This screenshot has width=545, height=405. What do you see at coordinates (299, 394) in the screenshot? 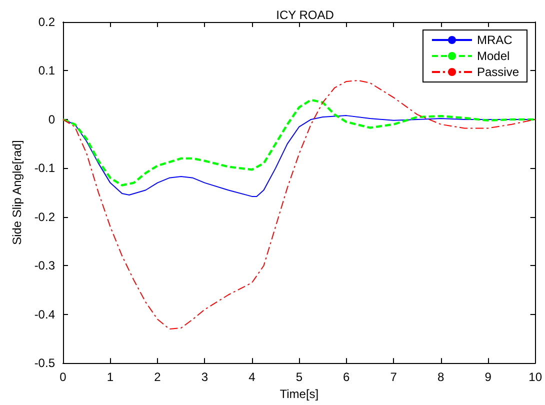
I see `x-axis-title: Time[s]` at bounding box center [299, 394].